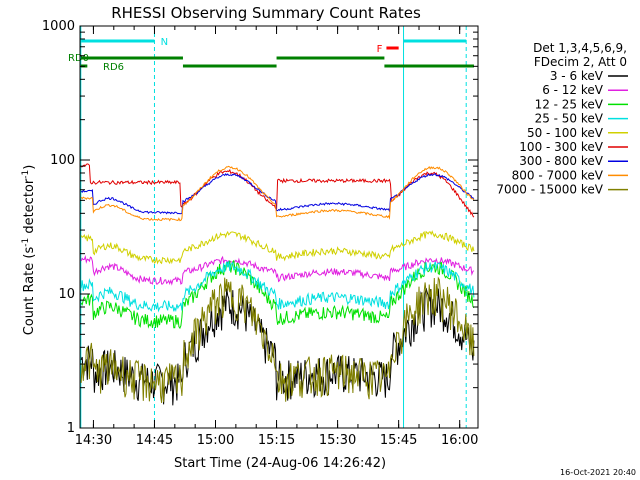  What do you see at coordinates (561, 147) in the screenshot?
I see `legend-entry-label: 100 - 300 keV` at bounding box center [561, 147].